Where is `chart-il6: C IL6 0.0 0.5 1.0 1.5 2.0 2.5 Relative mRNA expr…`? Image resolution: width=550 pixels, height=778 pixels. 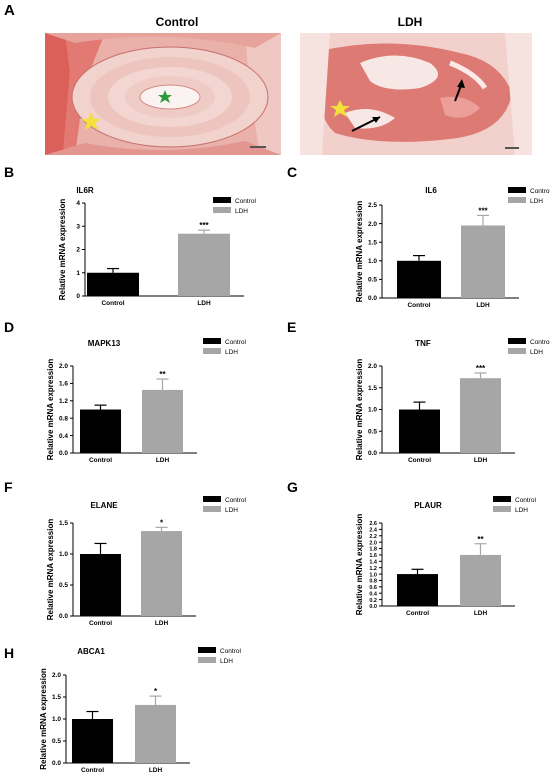 chart-il6: C IL6 0.0 0.5 1.0 1.5 2.0 2.5 Relative mRNA expr… is located at coordinates (418, 237).